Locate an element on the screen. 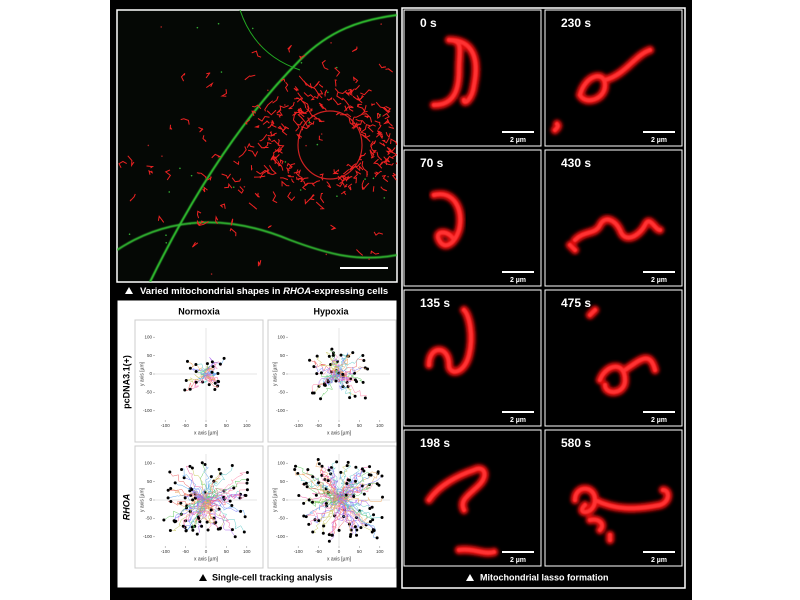 This screenshot has width=800, height=600. lasso-tile: 198 s 2 µm is located at coordinates (472, 498).